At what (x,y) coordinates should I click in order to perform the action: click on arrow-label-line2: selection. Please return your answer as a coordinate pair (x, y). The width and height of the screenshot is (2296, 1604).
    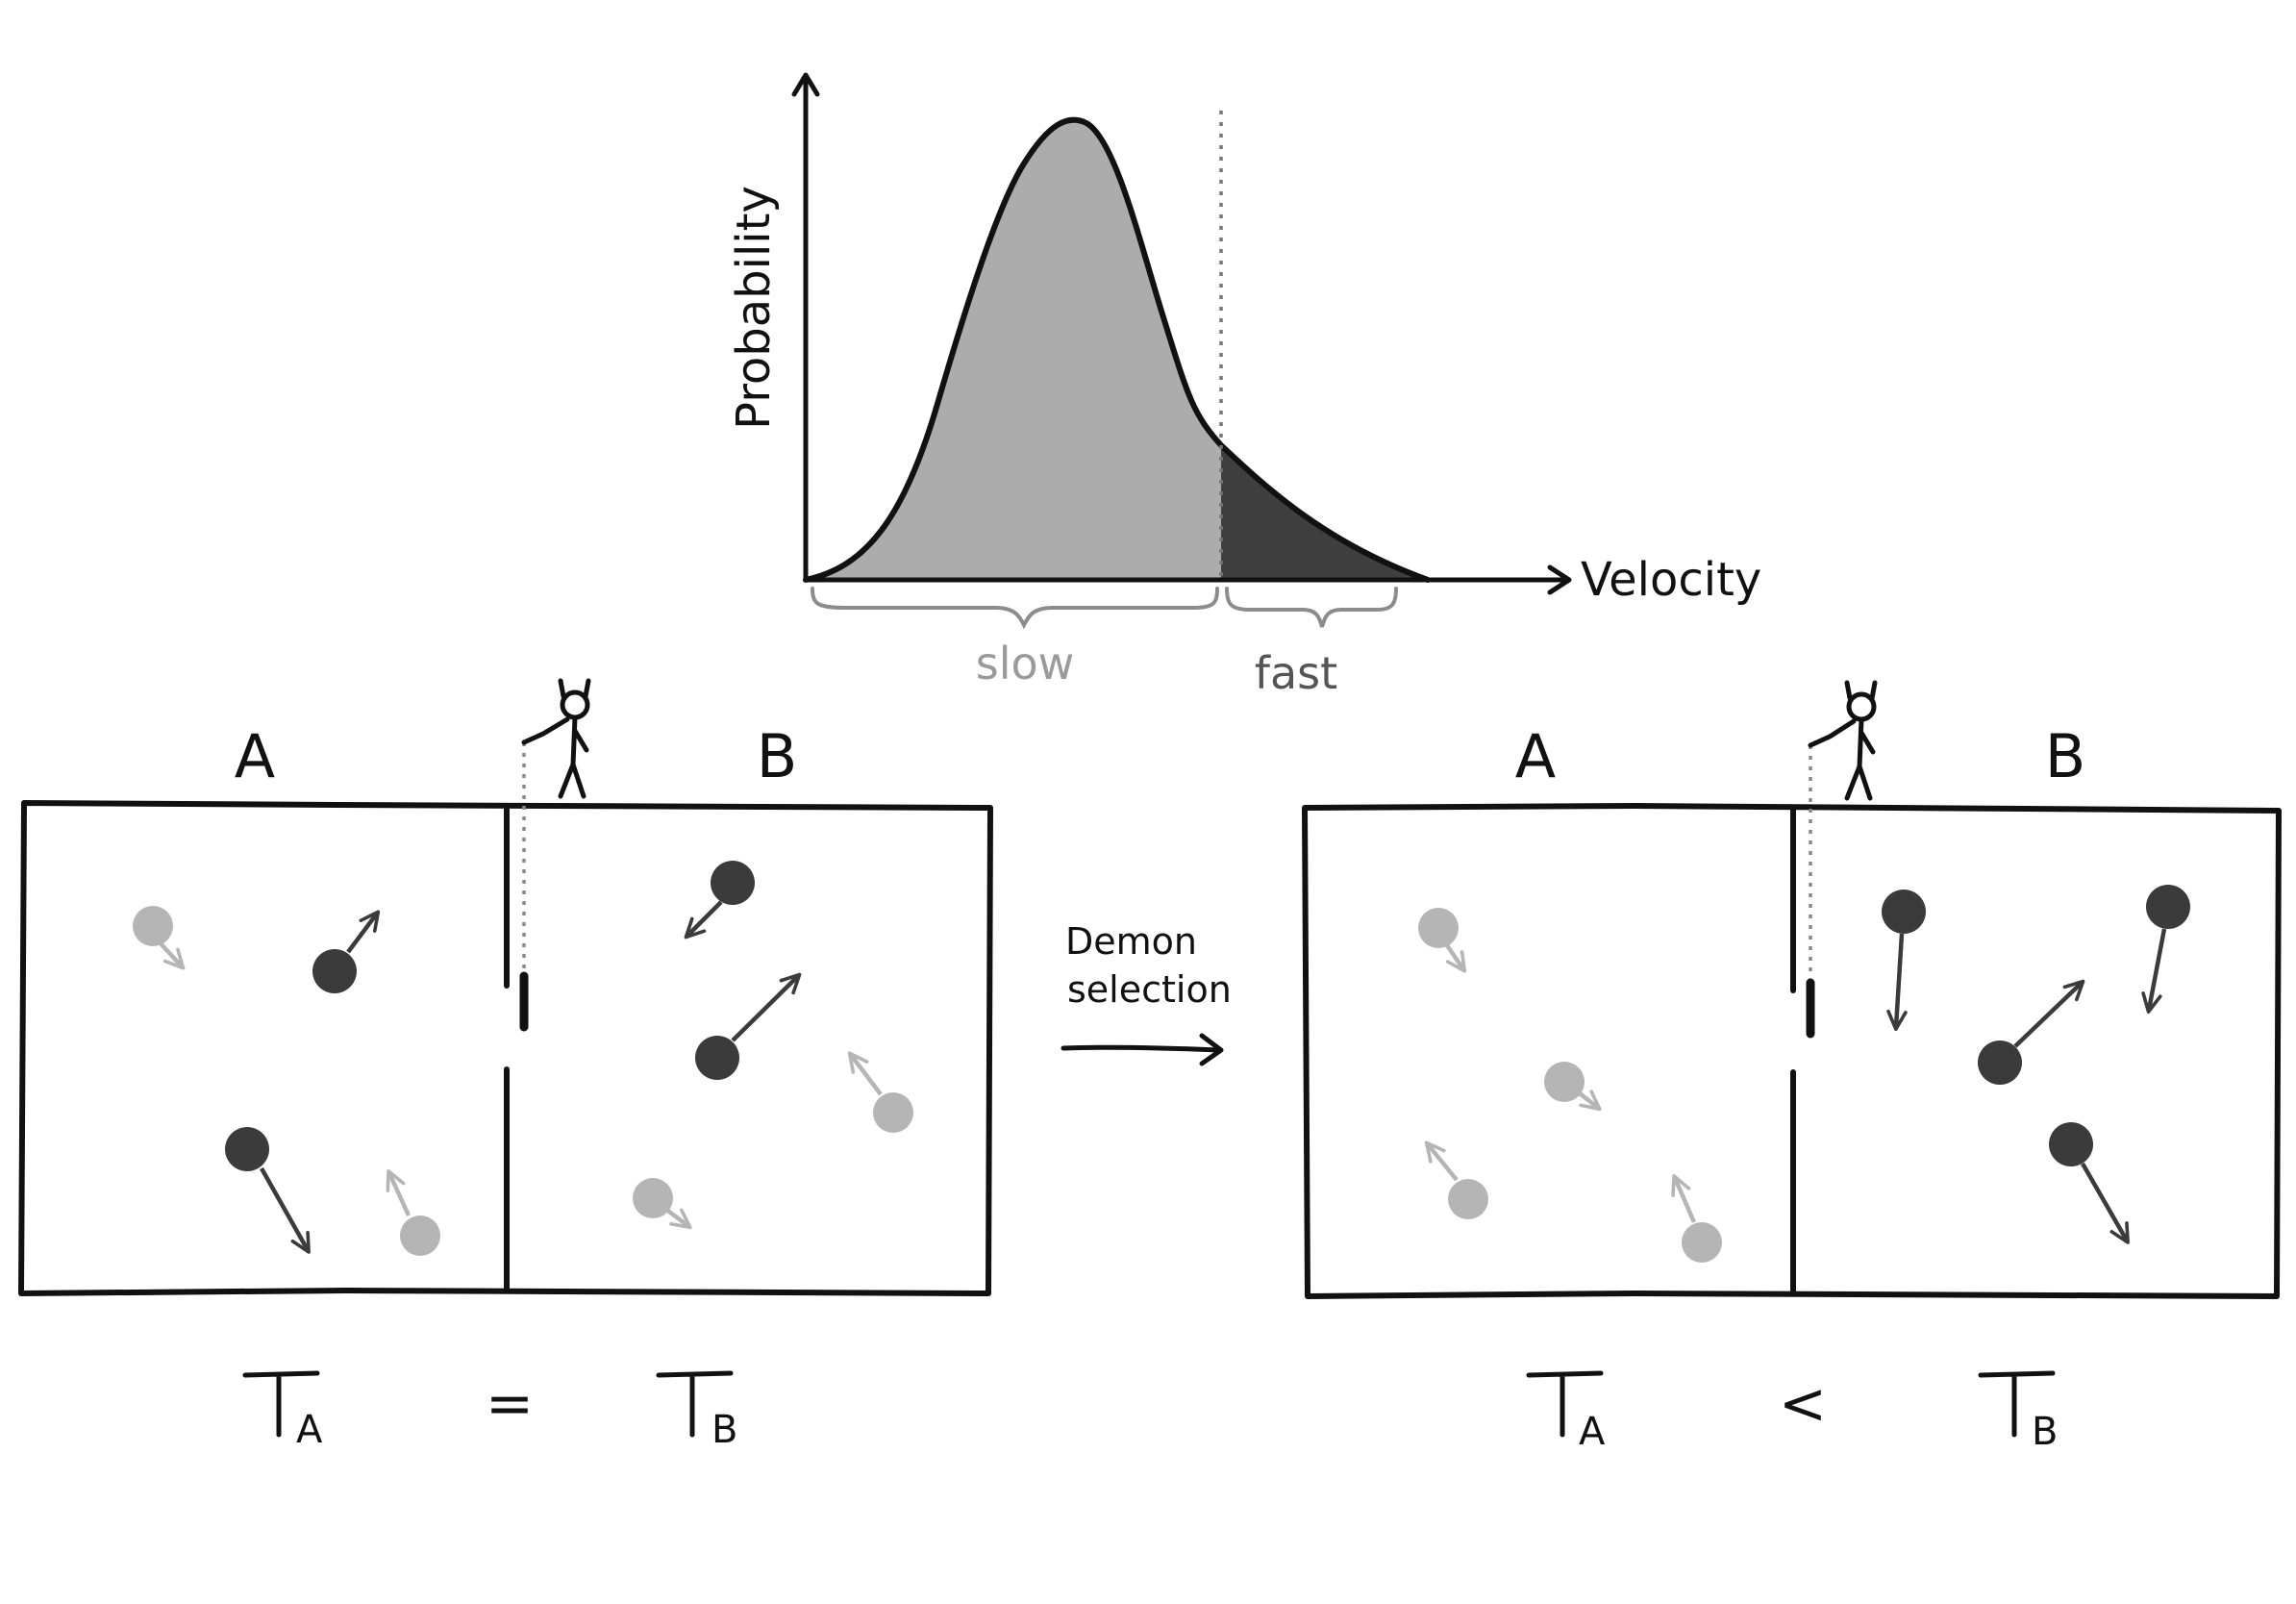
    Looking at the image, I should click on (1149, 989).